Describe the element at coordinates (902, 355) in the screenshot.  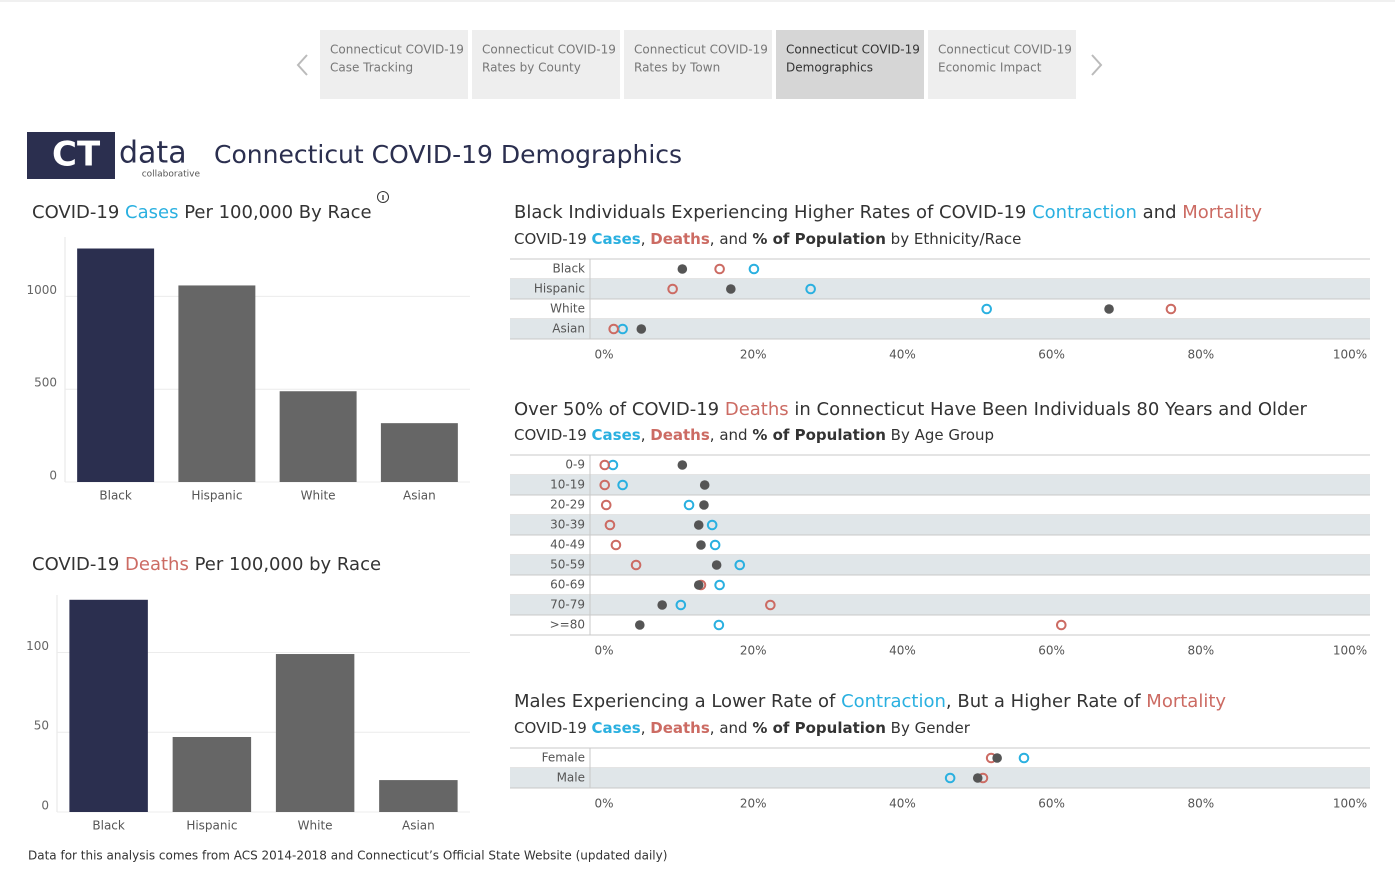
I see `x-tick-label: 40%` at that location.